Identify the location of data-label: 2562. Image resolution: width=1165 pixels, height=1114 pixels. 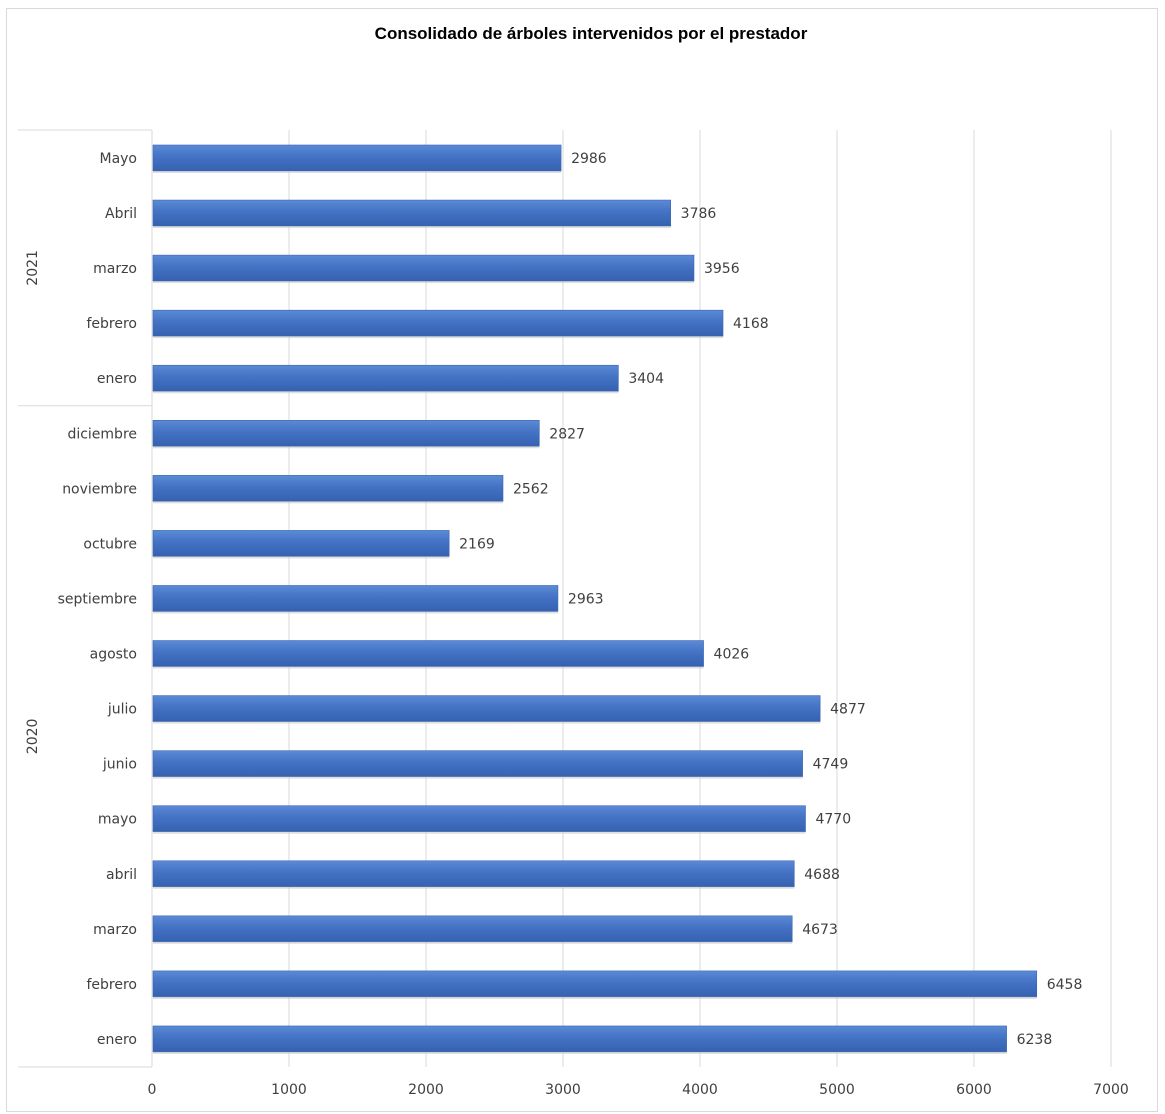
(531, 489).